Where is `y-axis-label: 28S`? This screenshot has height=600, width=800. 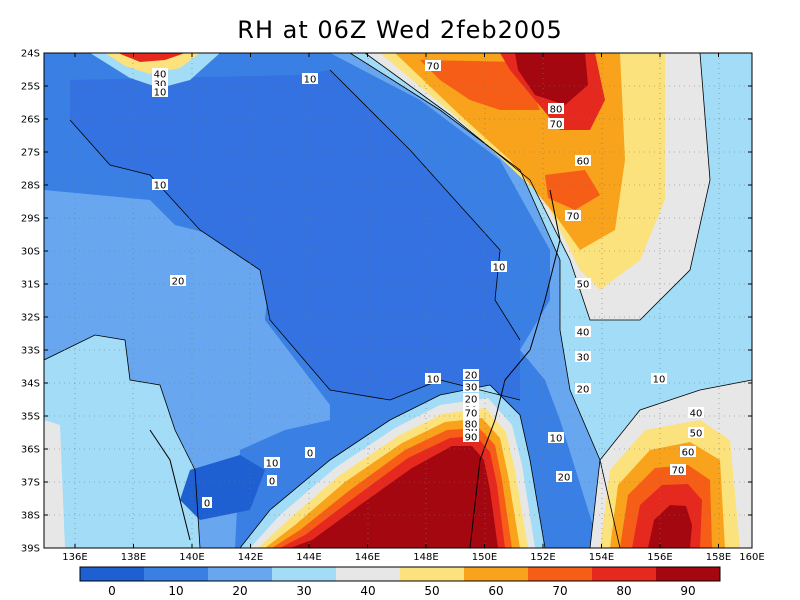
y-axis-label: 28S is located at coordinates (30, 186).